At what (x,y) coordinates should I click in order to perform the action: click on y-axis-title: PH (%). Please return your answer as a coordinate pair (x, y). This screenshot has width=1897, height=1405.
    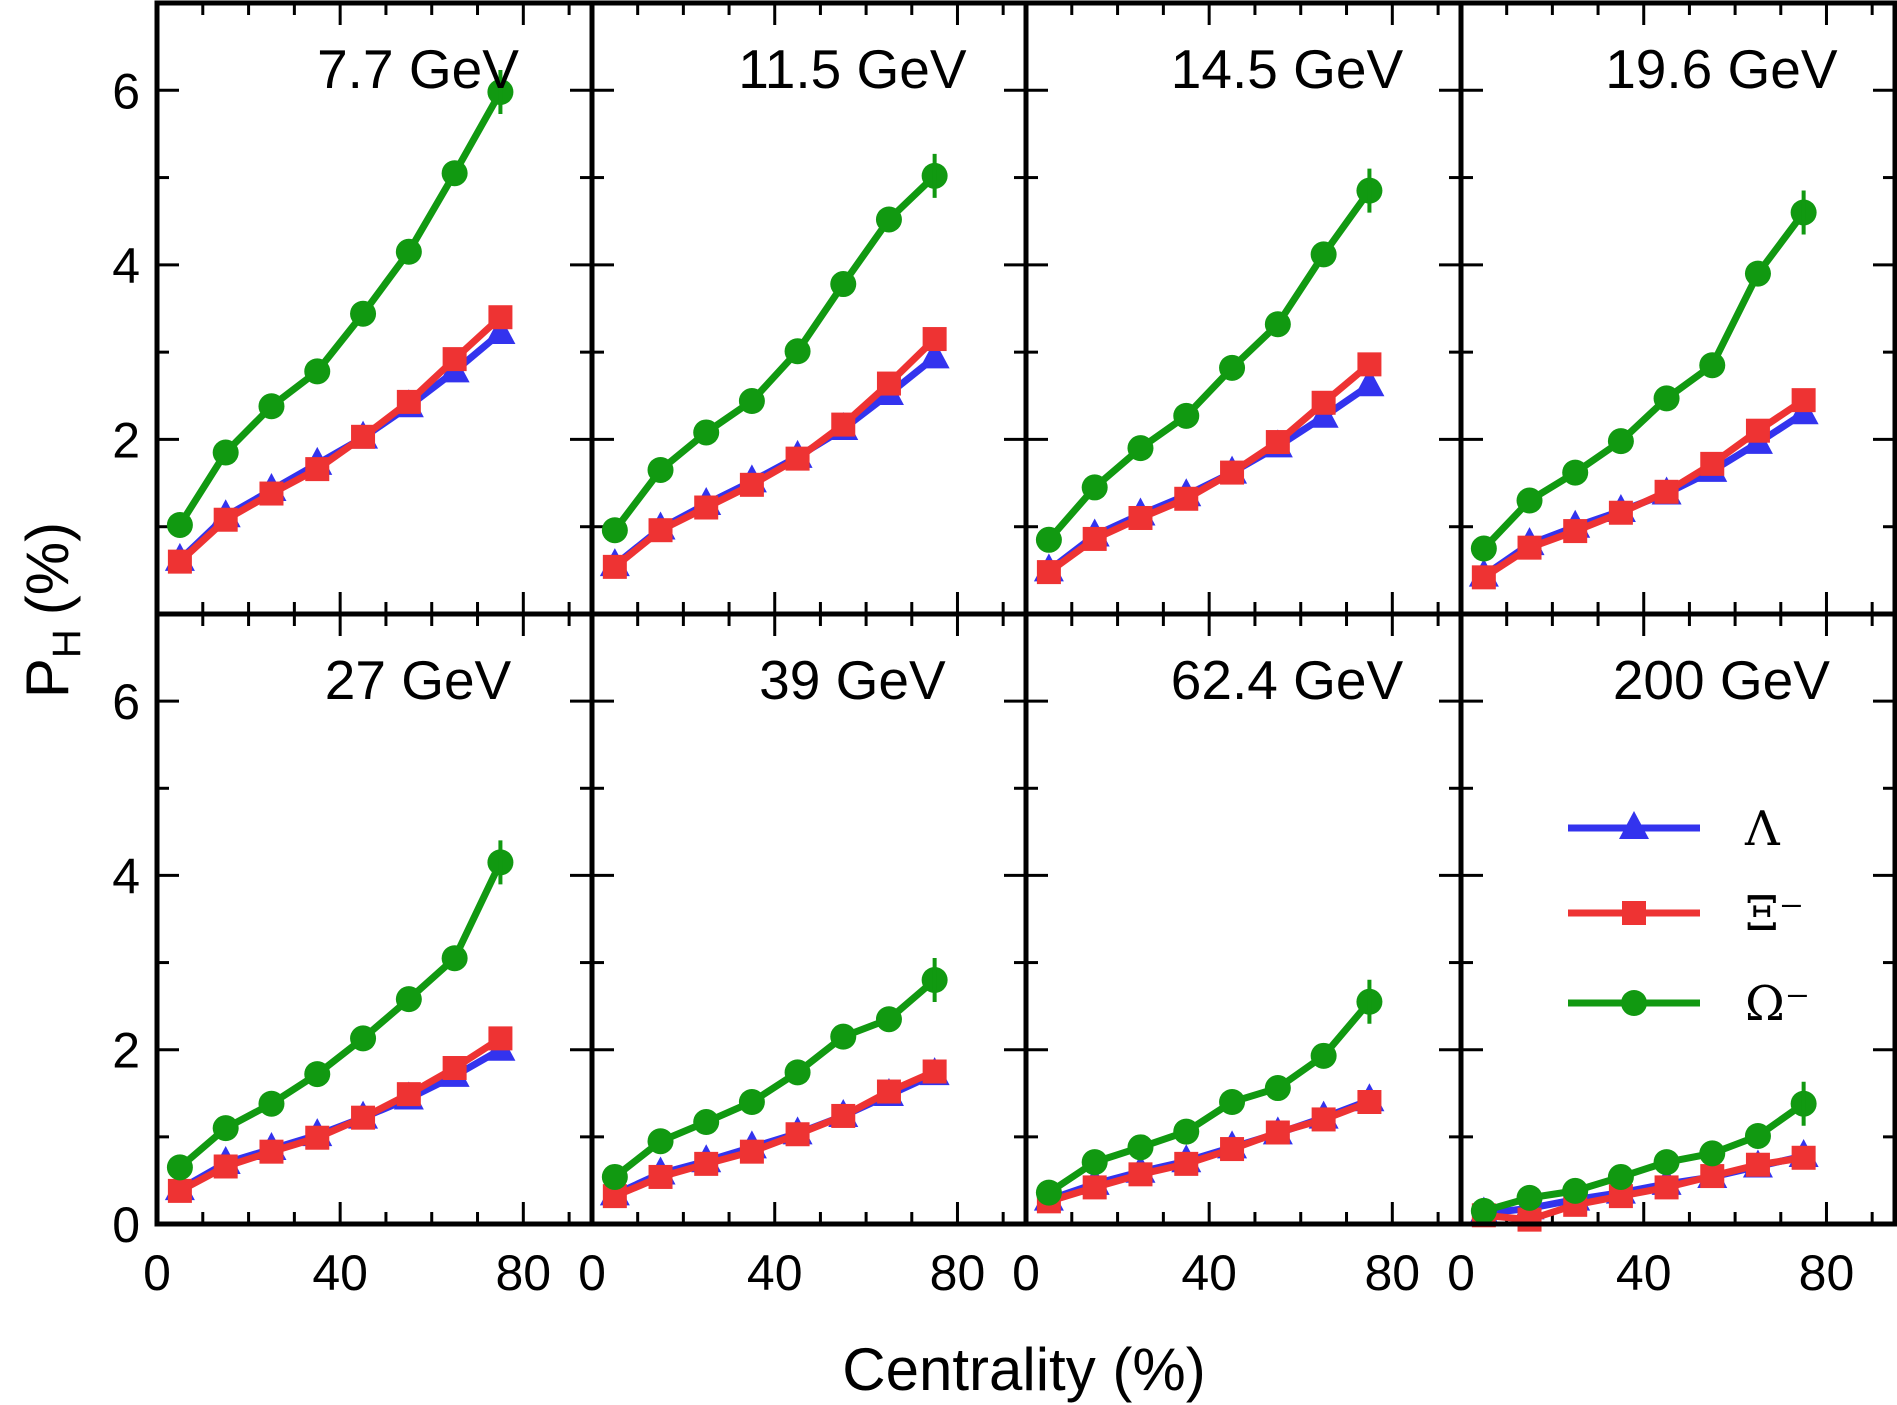
    Looking at the image, I should click on (51, 610).